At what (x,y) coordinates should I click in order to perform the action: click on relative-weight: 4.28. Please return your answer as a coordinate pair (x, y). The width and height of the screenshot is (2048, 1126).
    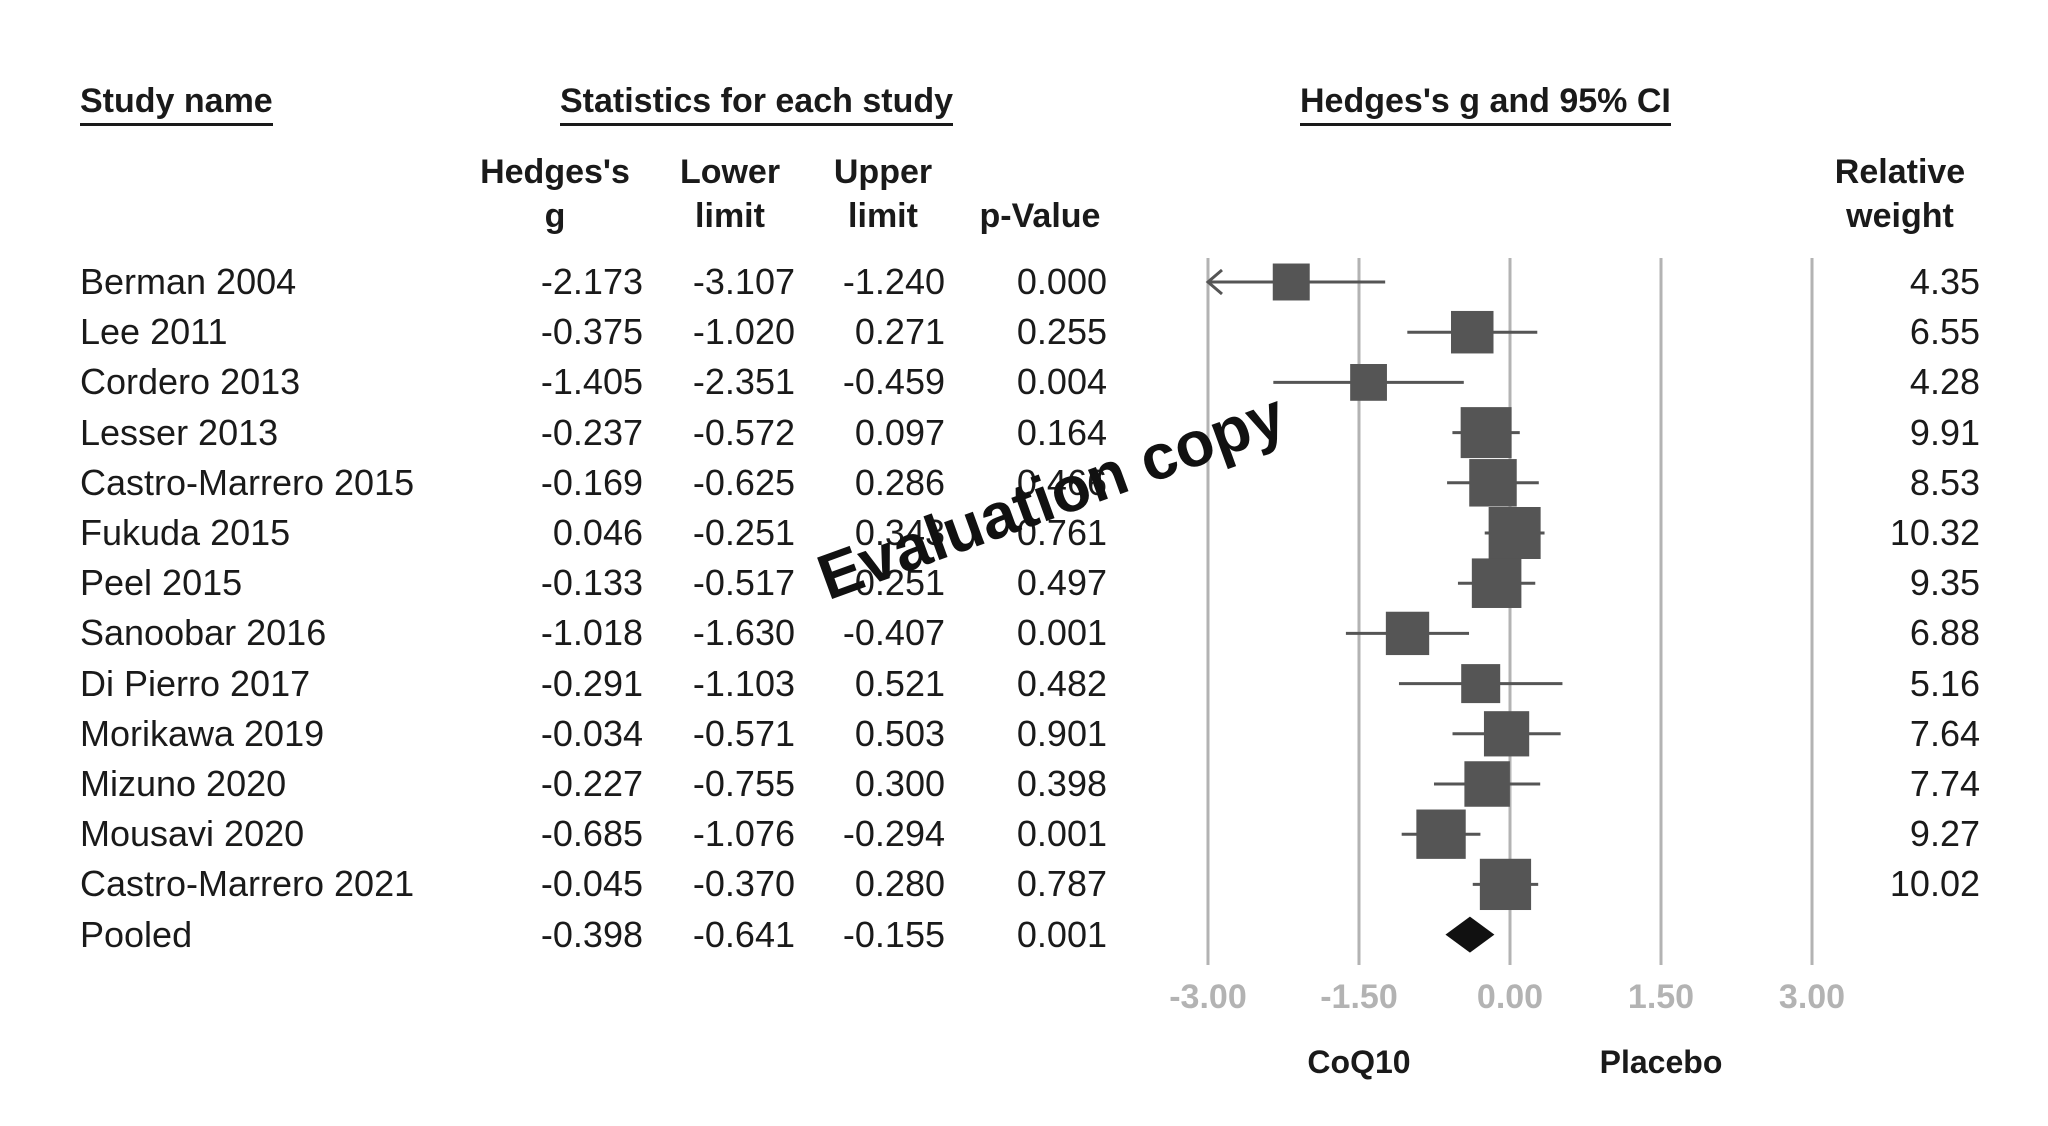
    Looking at the image, I should click on (1944, 382).